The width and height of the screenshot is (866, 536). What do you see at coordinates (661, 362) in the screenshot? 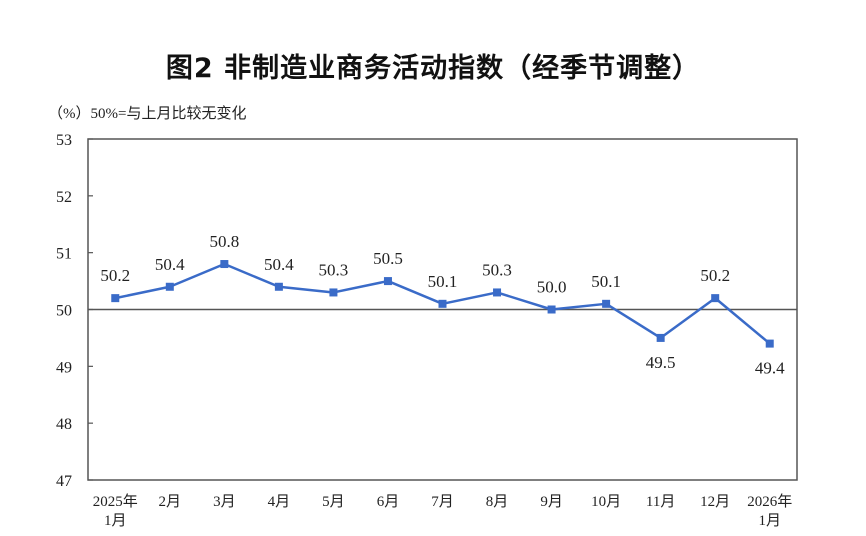
I see `data-label: 49.5` at bounding box center [661, 362].